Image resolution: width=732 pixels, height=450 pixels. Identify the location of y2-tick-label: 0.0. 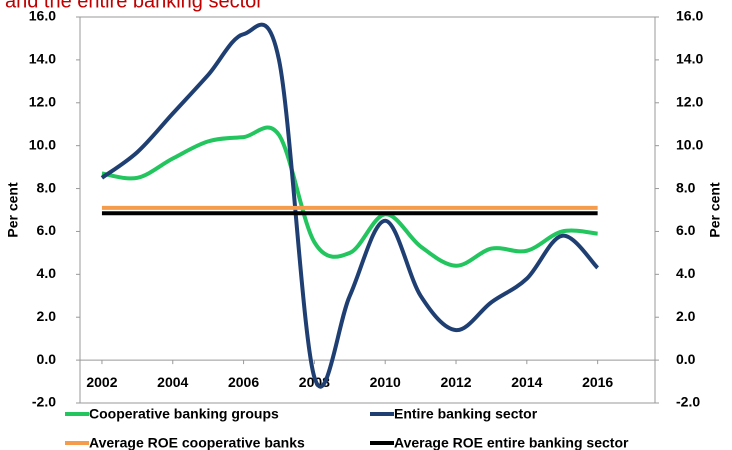
(686, 359).